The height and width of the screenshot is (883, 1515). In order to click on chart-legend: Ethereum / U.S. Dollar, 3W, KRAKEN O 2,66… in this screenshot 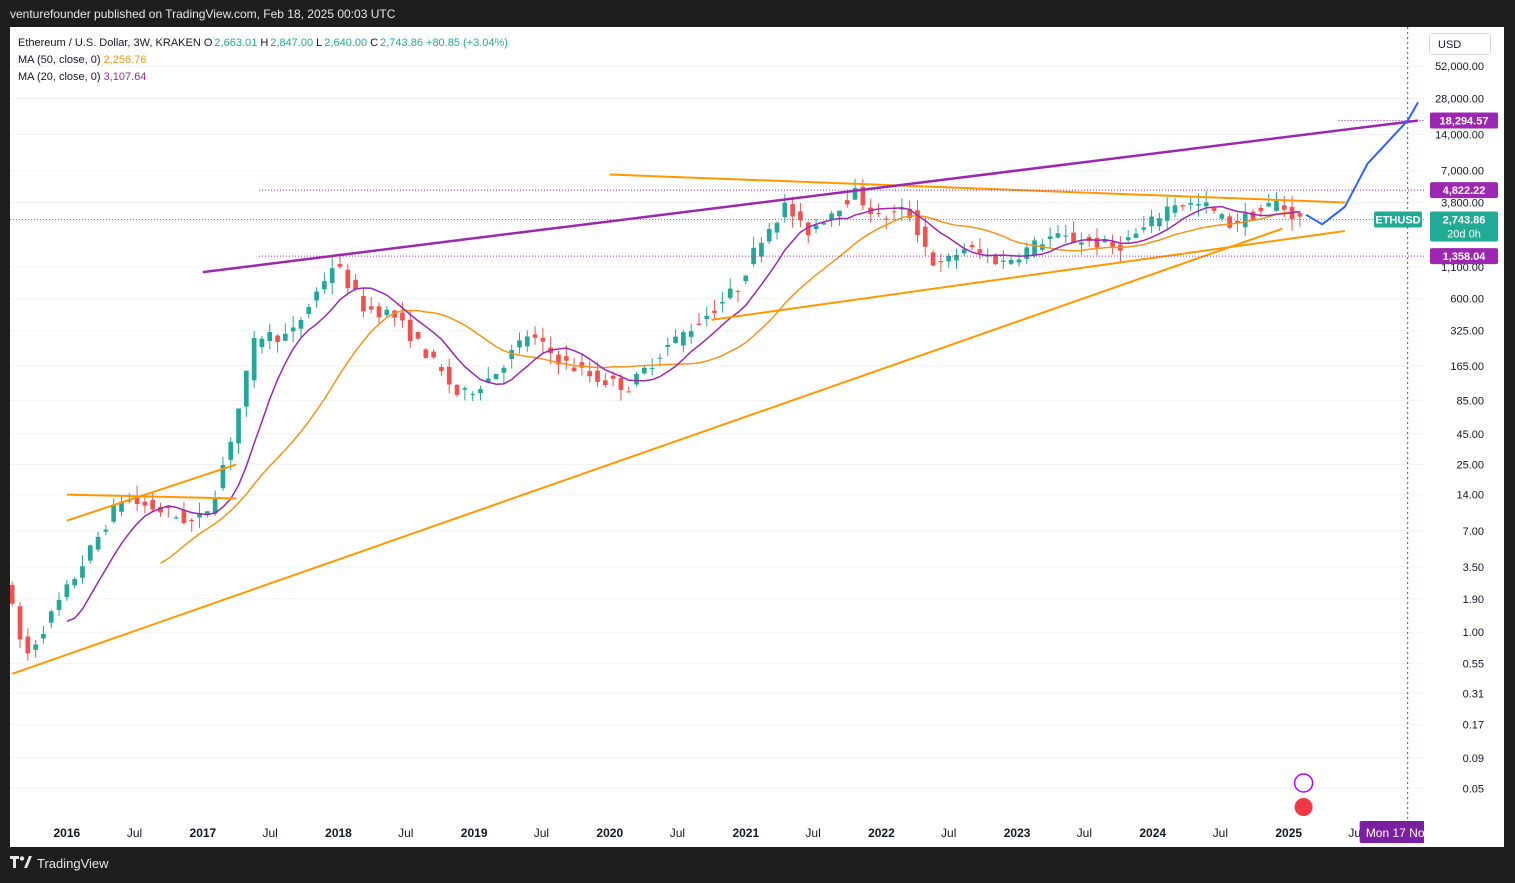, I will do `click(263, 60)`.